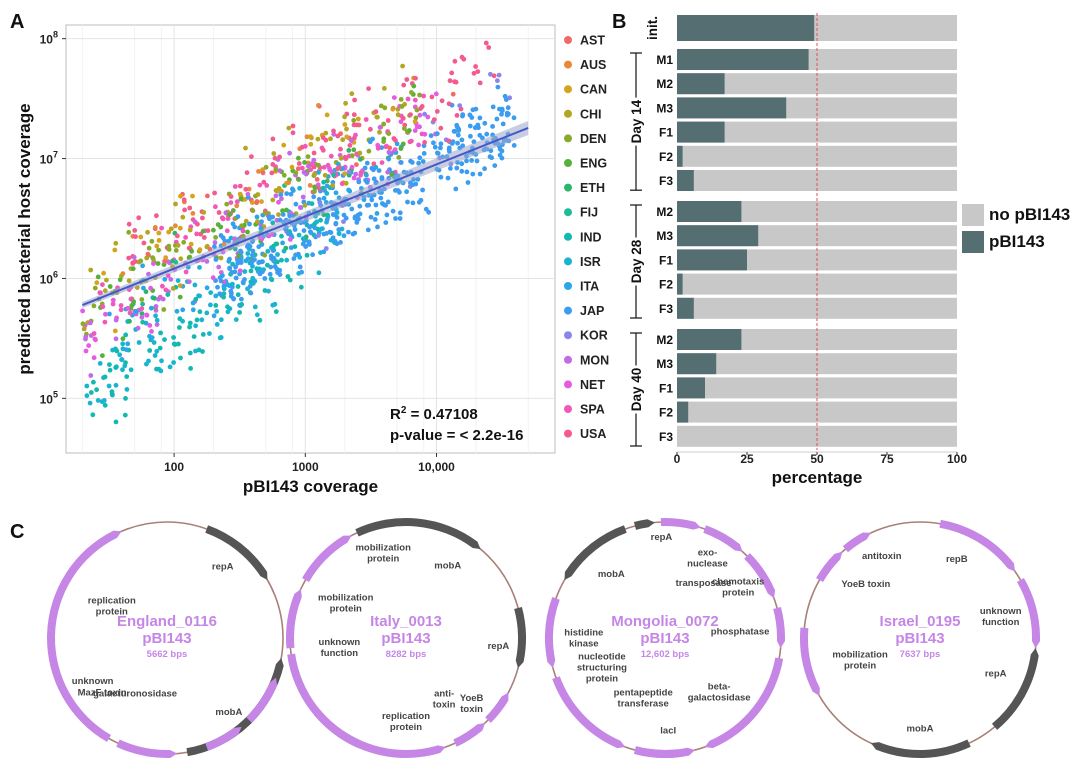 This screenshot has width=1080, height=766. I want to click on y-tick-base: 10, so click(47, 40).